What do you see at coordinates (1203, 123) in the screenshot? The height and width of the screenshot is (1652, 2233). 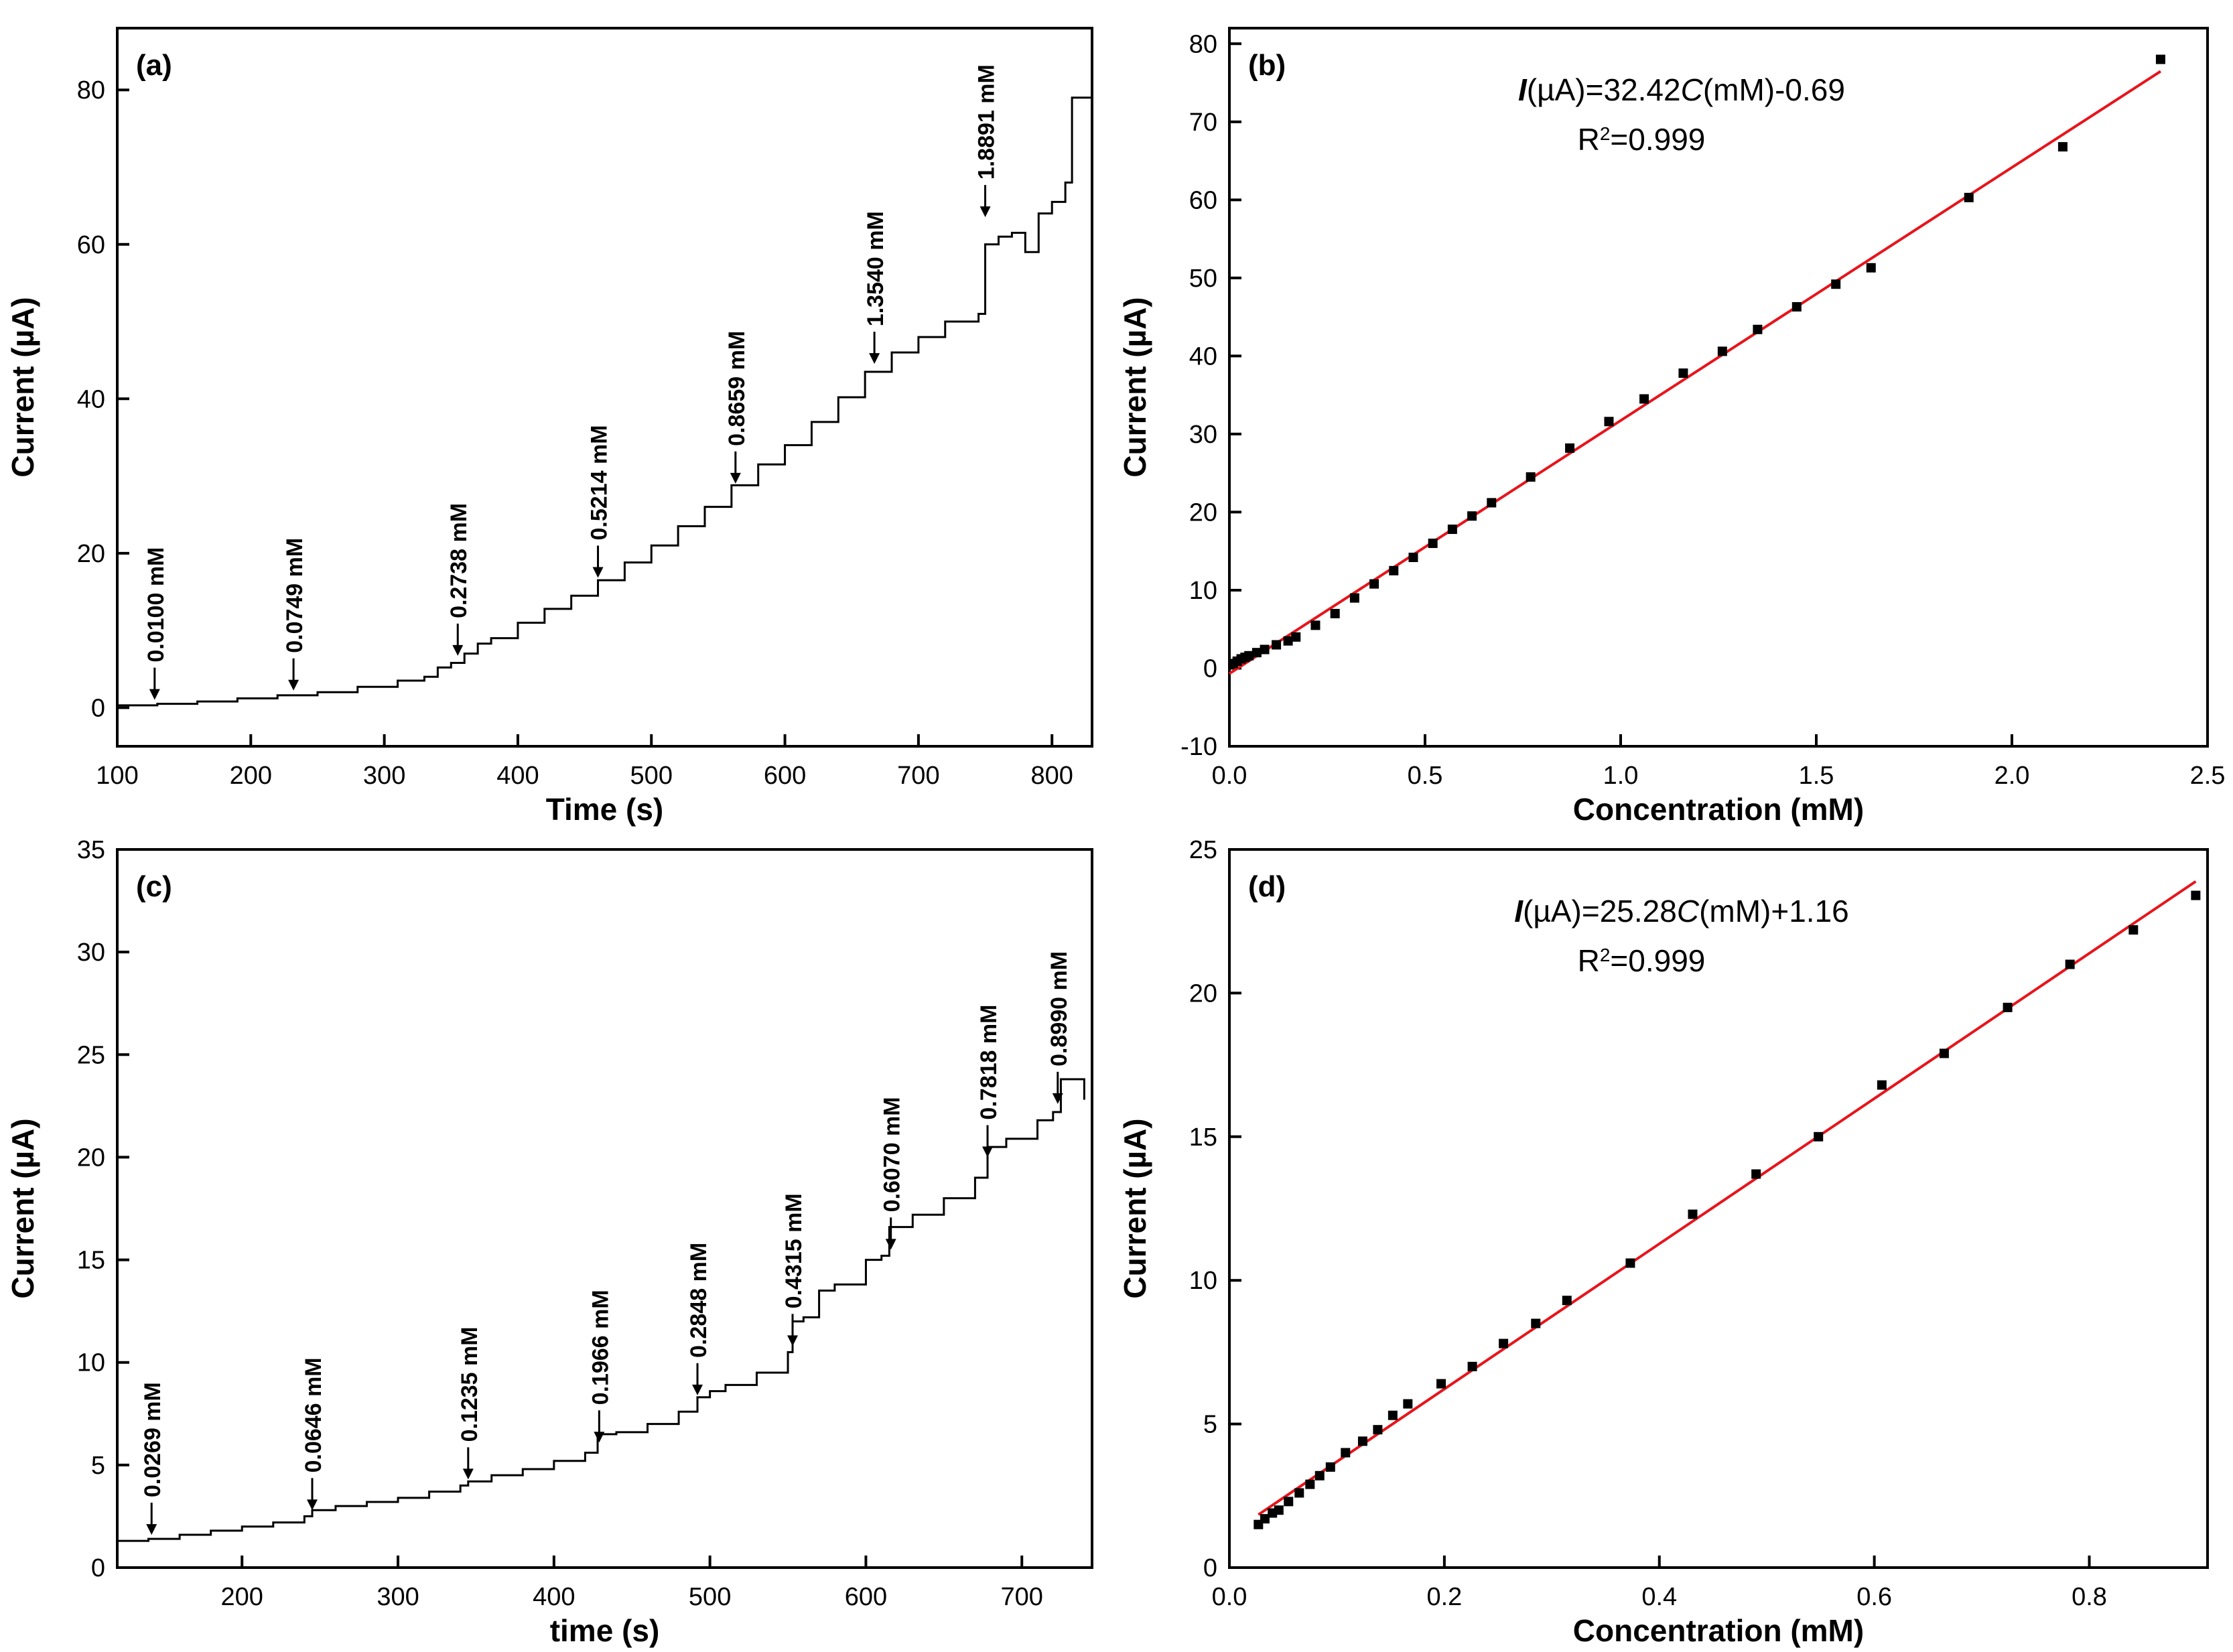 I see `y-tick-label: 70` at bounding box center [1203, 123].